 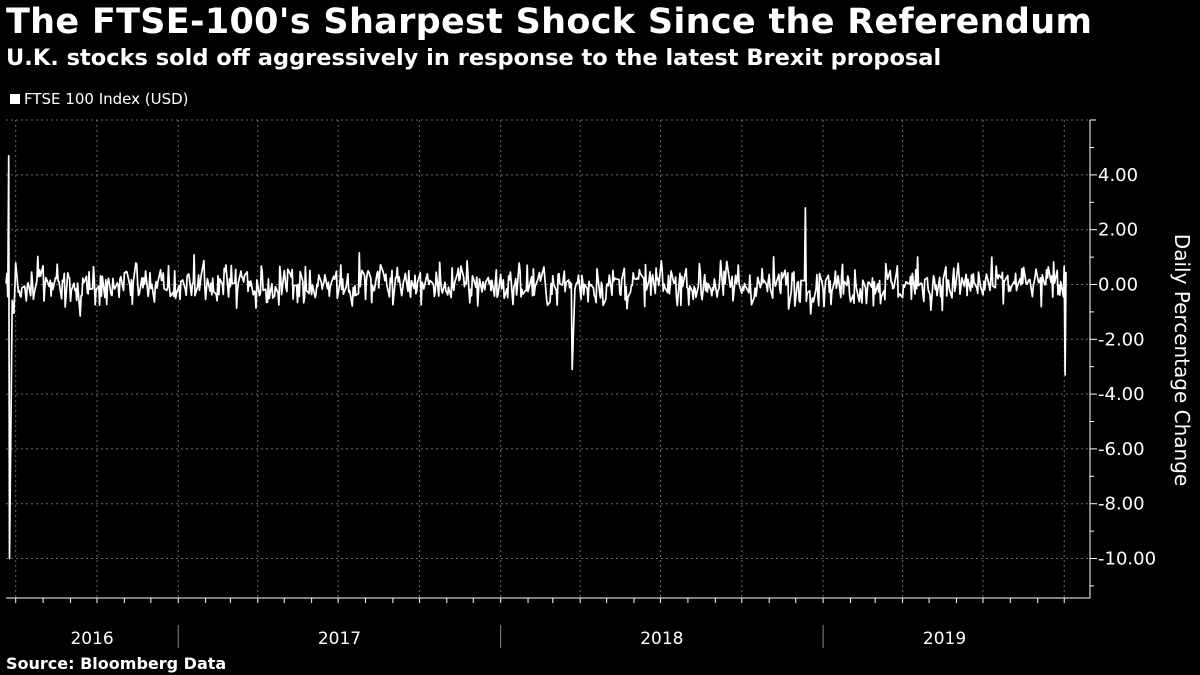 What do you see at coordinates (1127, 559) in the screenshot?
I see `y-tick-label: -10.00` at bounding box center [1127, 559].